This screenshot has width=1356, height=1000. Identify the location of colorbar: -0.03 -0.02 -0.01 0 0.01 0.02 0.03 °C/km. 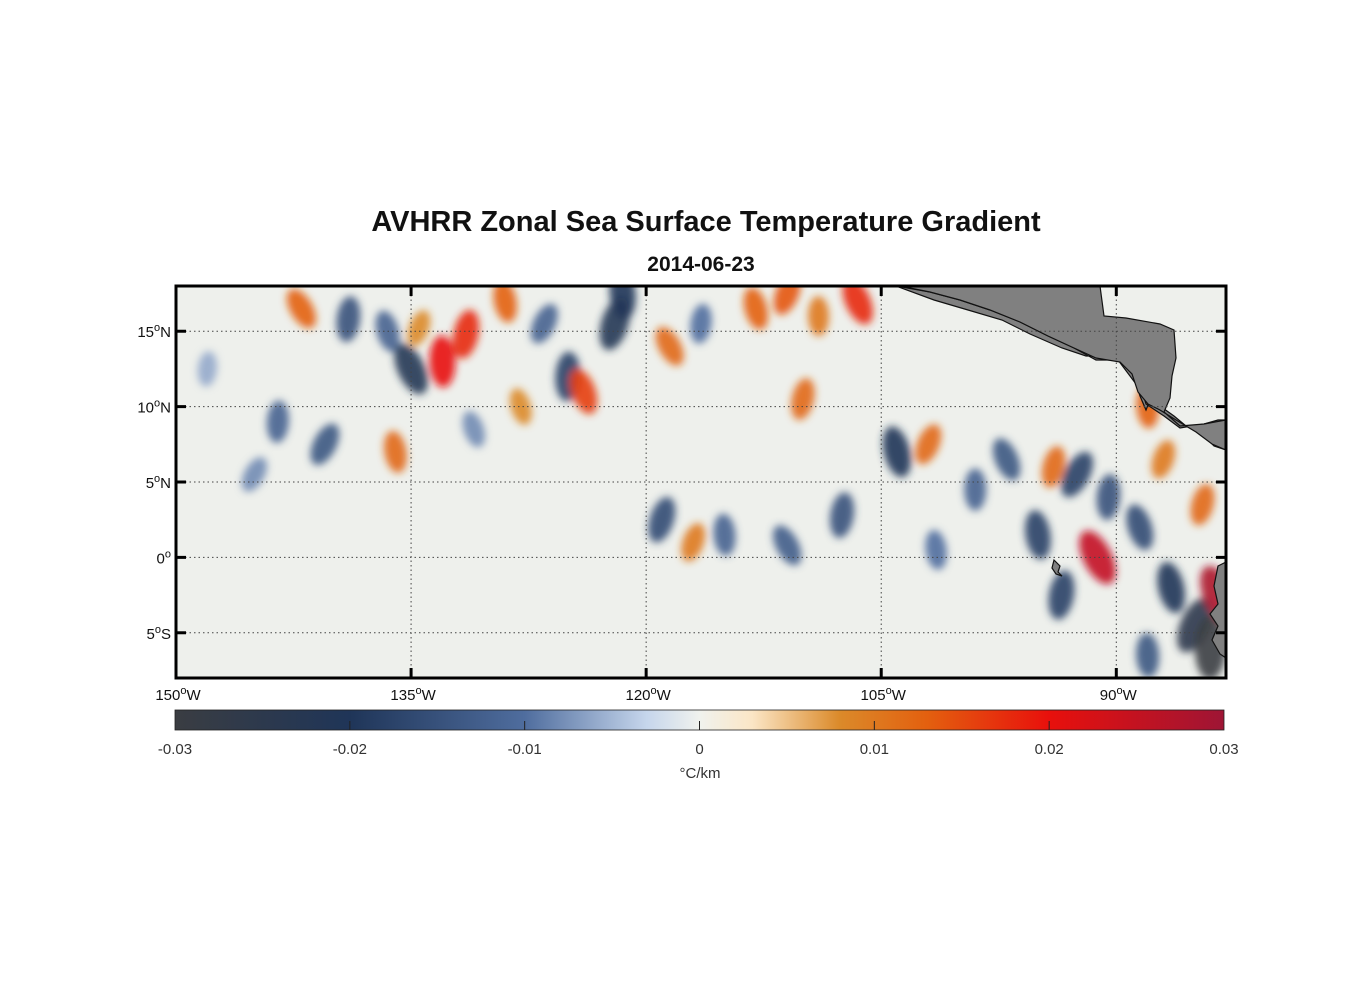
(698, 745).